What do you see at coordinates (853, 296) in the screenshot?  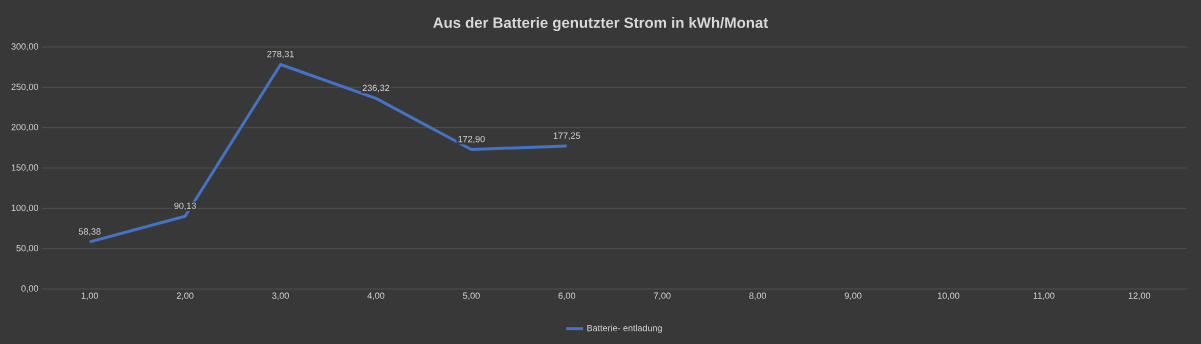 I see `x-tick-label: 9,00` at bounding box center [853, 296].